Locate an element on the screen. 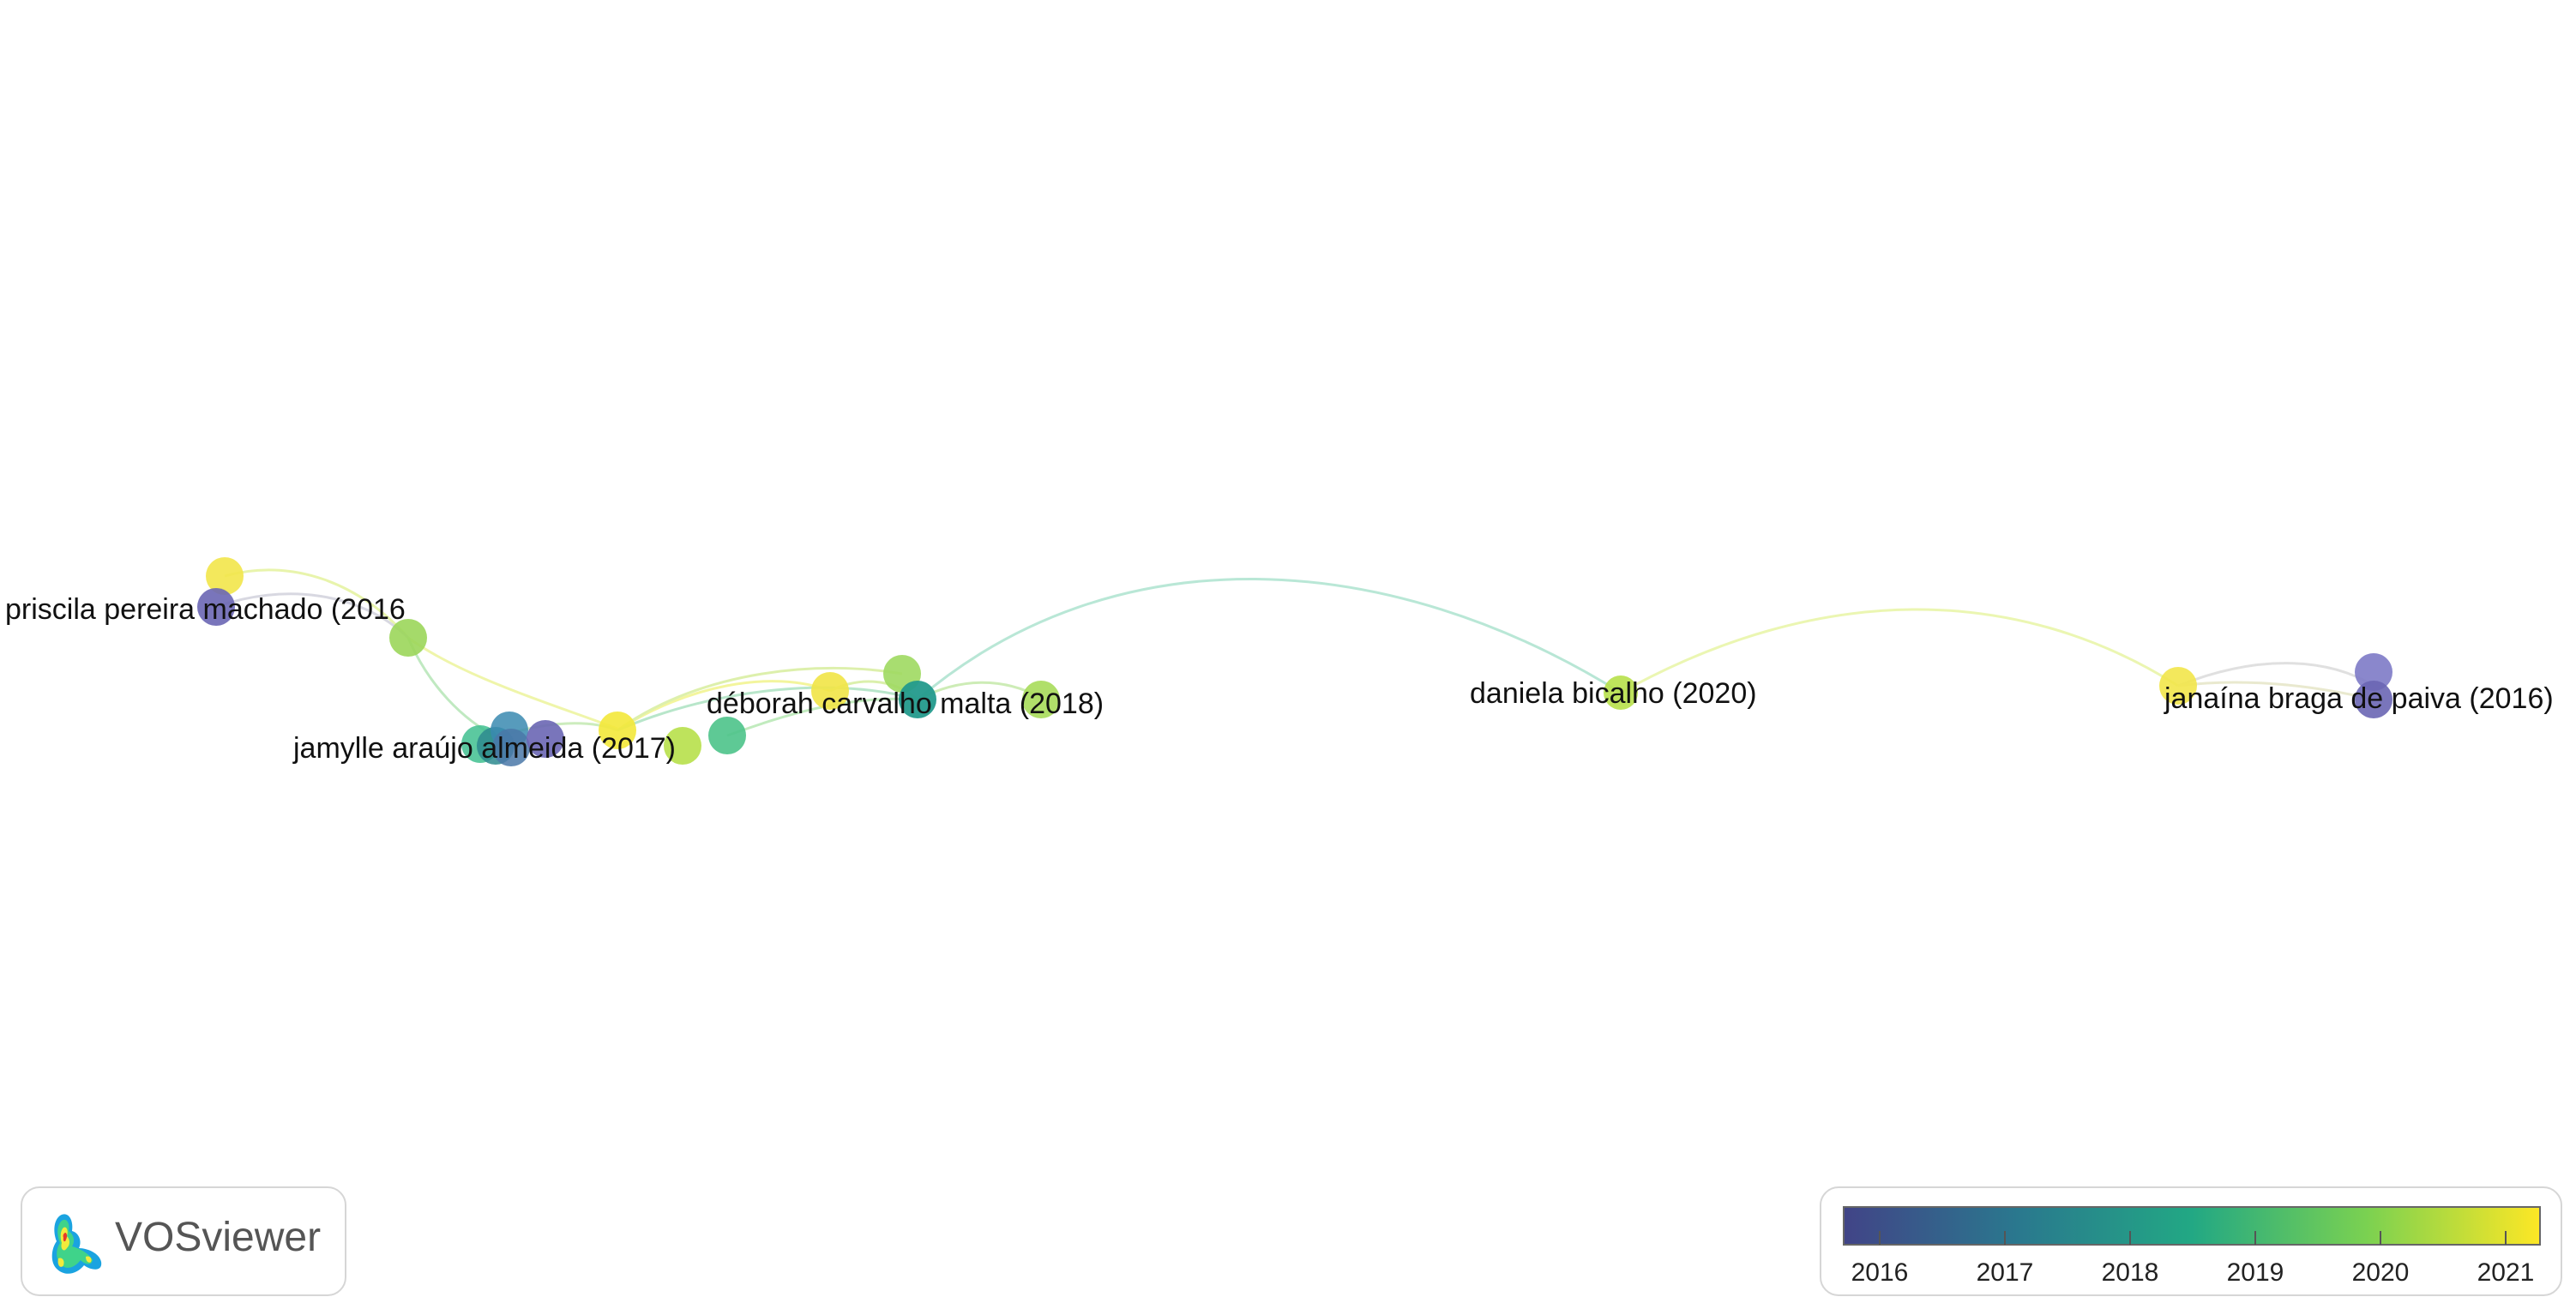 Image resolution: width=2576 pixels, height=1315 pixels. node-label-daniela: daniela bicalho (2020) is located at coordinates (1613, 693).